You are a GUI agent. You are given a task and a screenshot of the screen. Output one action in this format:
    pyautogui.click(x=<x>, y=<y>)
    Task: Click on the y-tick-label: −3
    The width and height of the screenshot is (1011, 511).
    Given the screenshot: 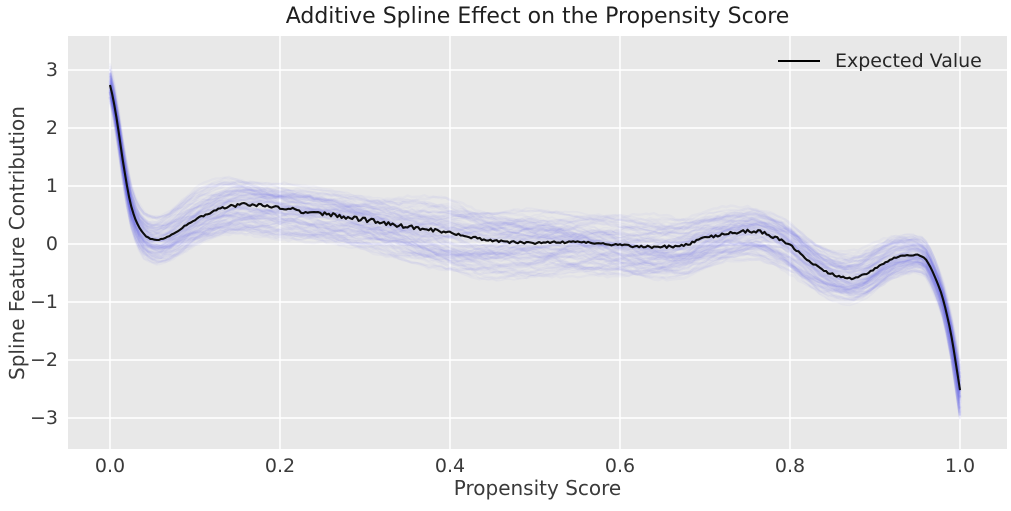 What is the action you would take?
    pyautogui.click(x=43, y=418)
    